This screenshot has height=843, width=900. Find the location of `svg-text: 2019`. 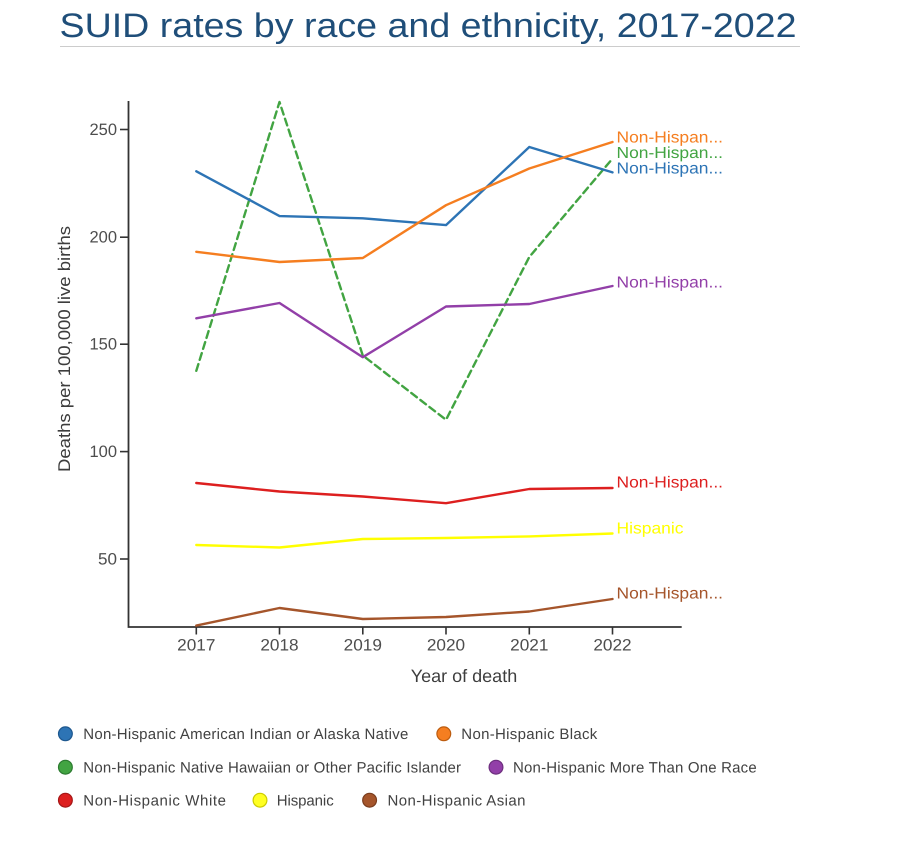

svg-text: 2019 is located at coordinates (363, 646).